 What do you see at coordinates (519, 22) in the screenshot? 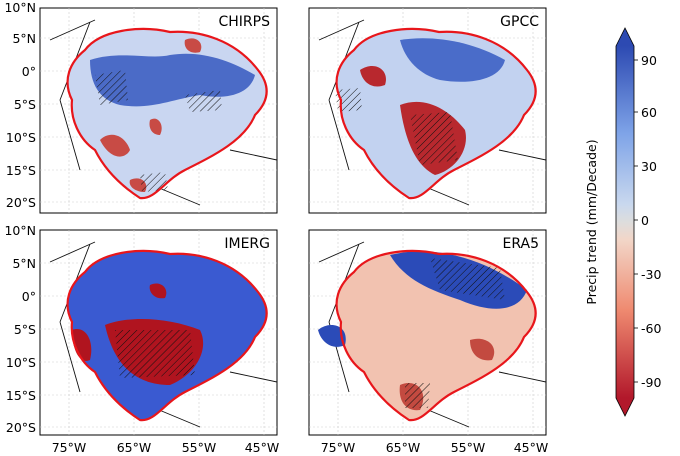
I see `panel-title: GPCC` at bounding box center [519, 22].